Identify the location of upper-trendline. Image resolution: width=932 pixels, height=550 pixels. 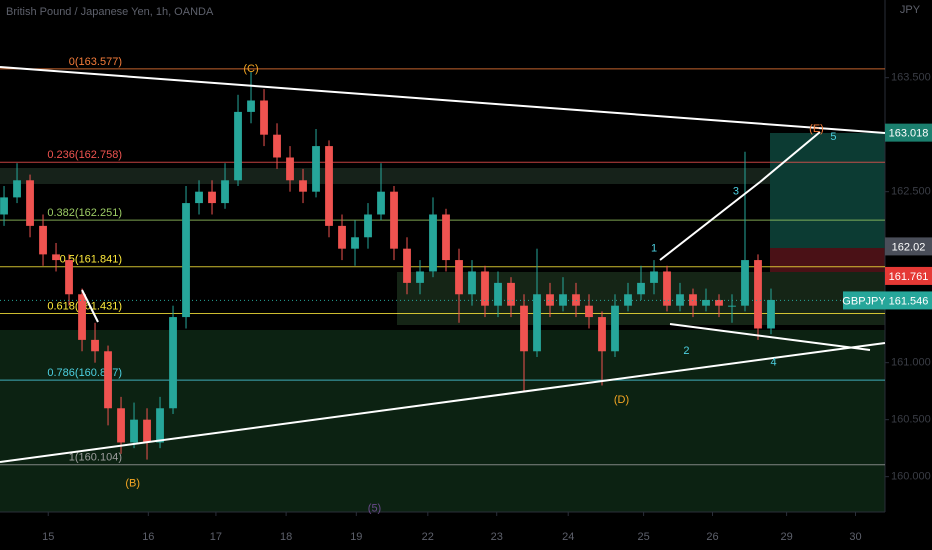
(443, 100).